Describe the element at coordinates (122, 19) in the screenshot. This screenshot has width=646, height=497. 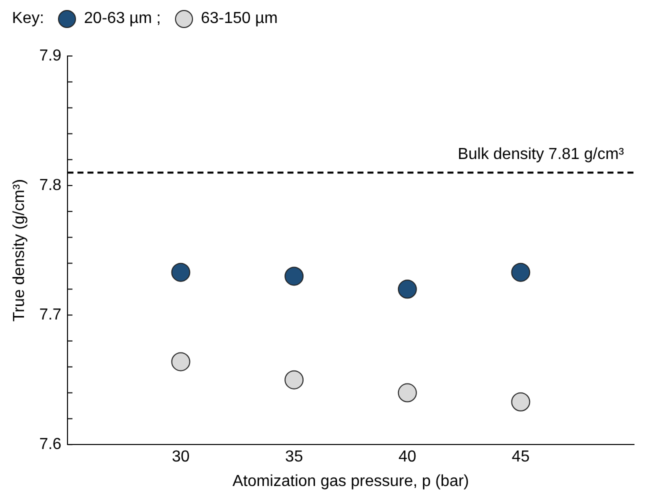
I see `legend-label: 20-63 µm ;` at that location.